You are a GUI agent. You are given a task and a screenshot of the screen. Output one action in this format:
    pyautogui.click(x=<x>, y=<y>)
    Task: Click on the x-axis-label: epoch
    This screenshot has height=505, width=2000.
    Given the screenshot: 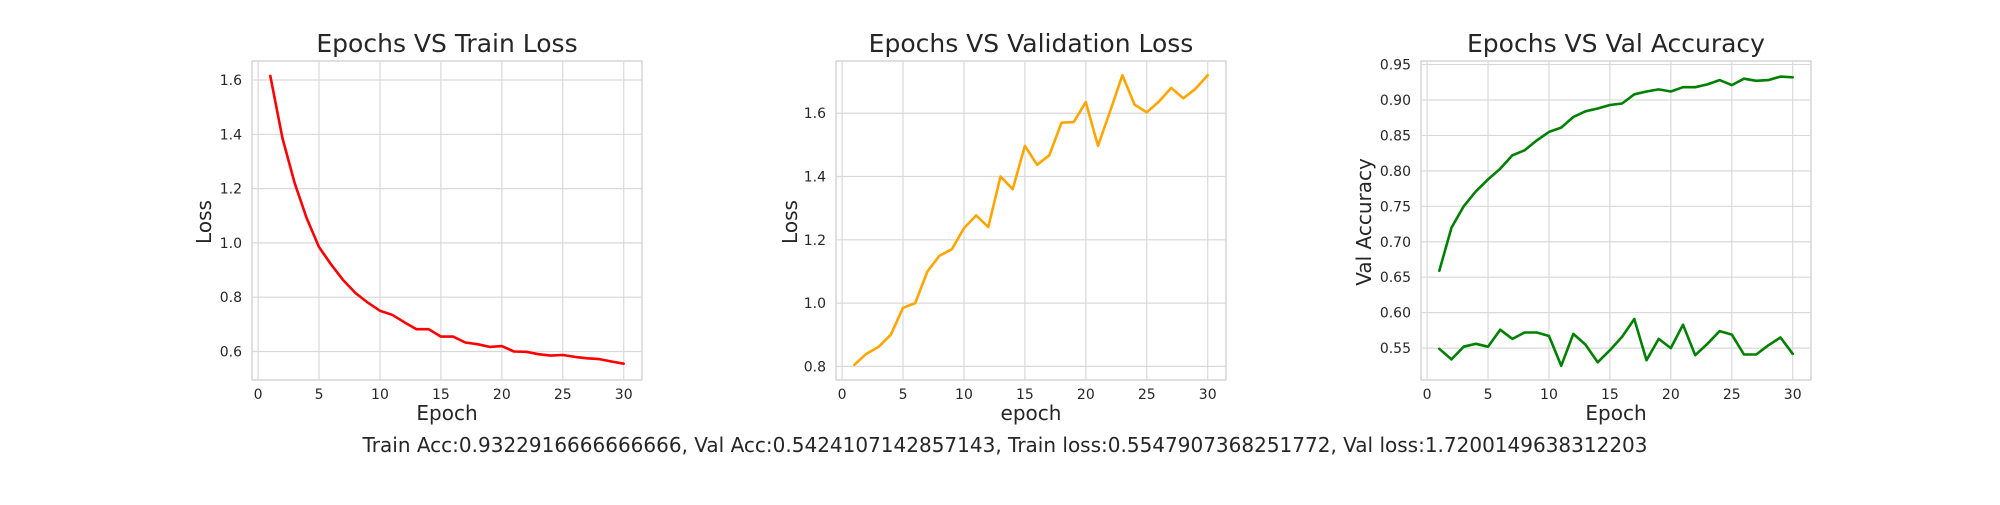 What is the action you would take?
    pyautogui.click(x=1031, y=413)
    